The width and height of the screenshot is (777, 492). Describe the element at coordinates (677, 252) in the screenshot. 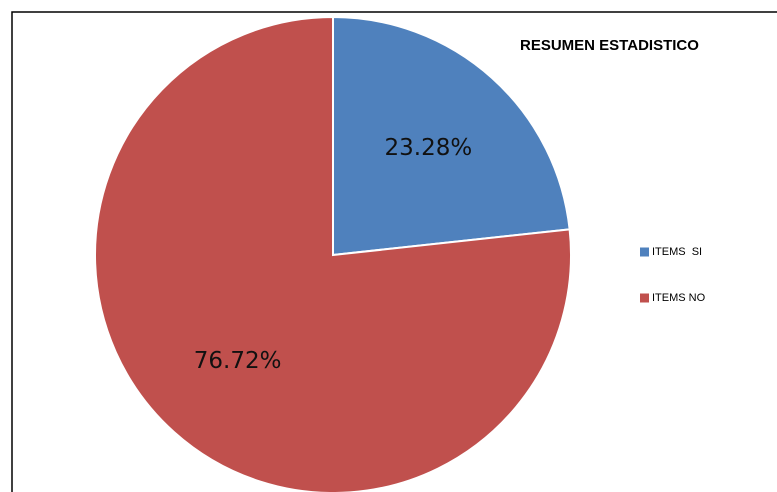

I see `legend-label: ITEMS SI` at that location.